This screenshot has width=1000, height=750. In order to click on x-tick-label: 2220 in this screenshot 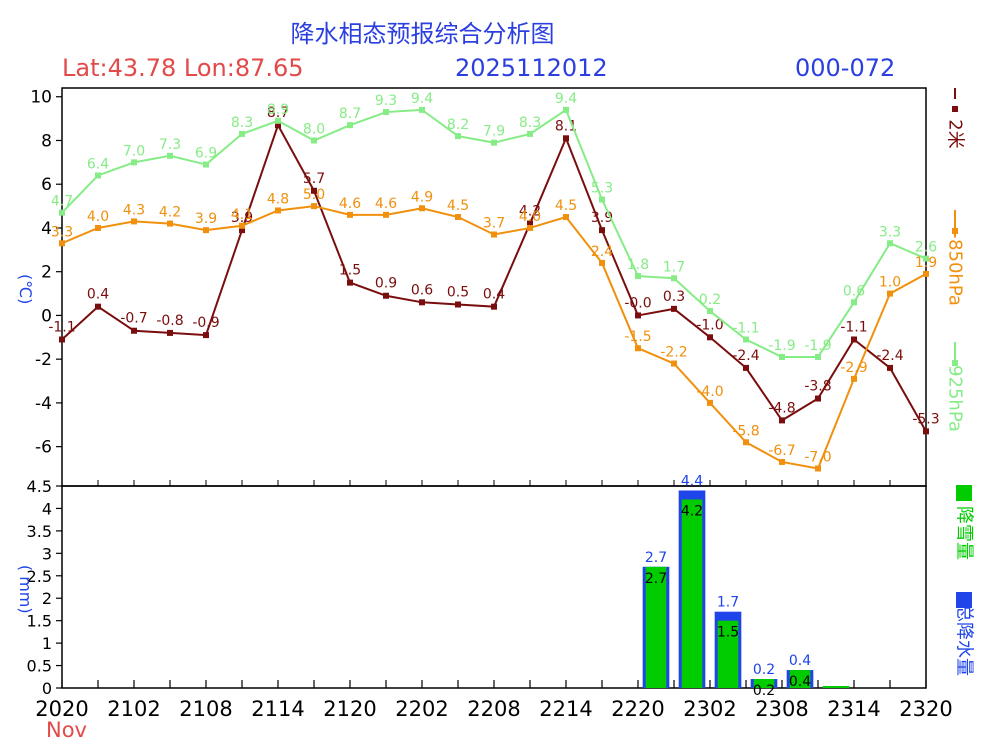, I will do `click(637, 709)`.